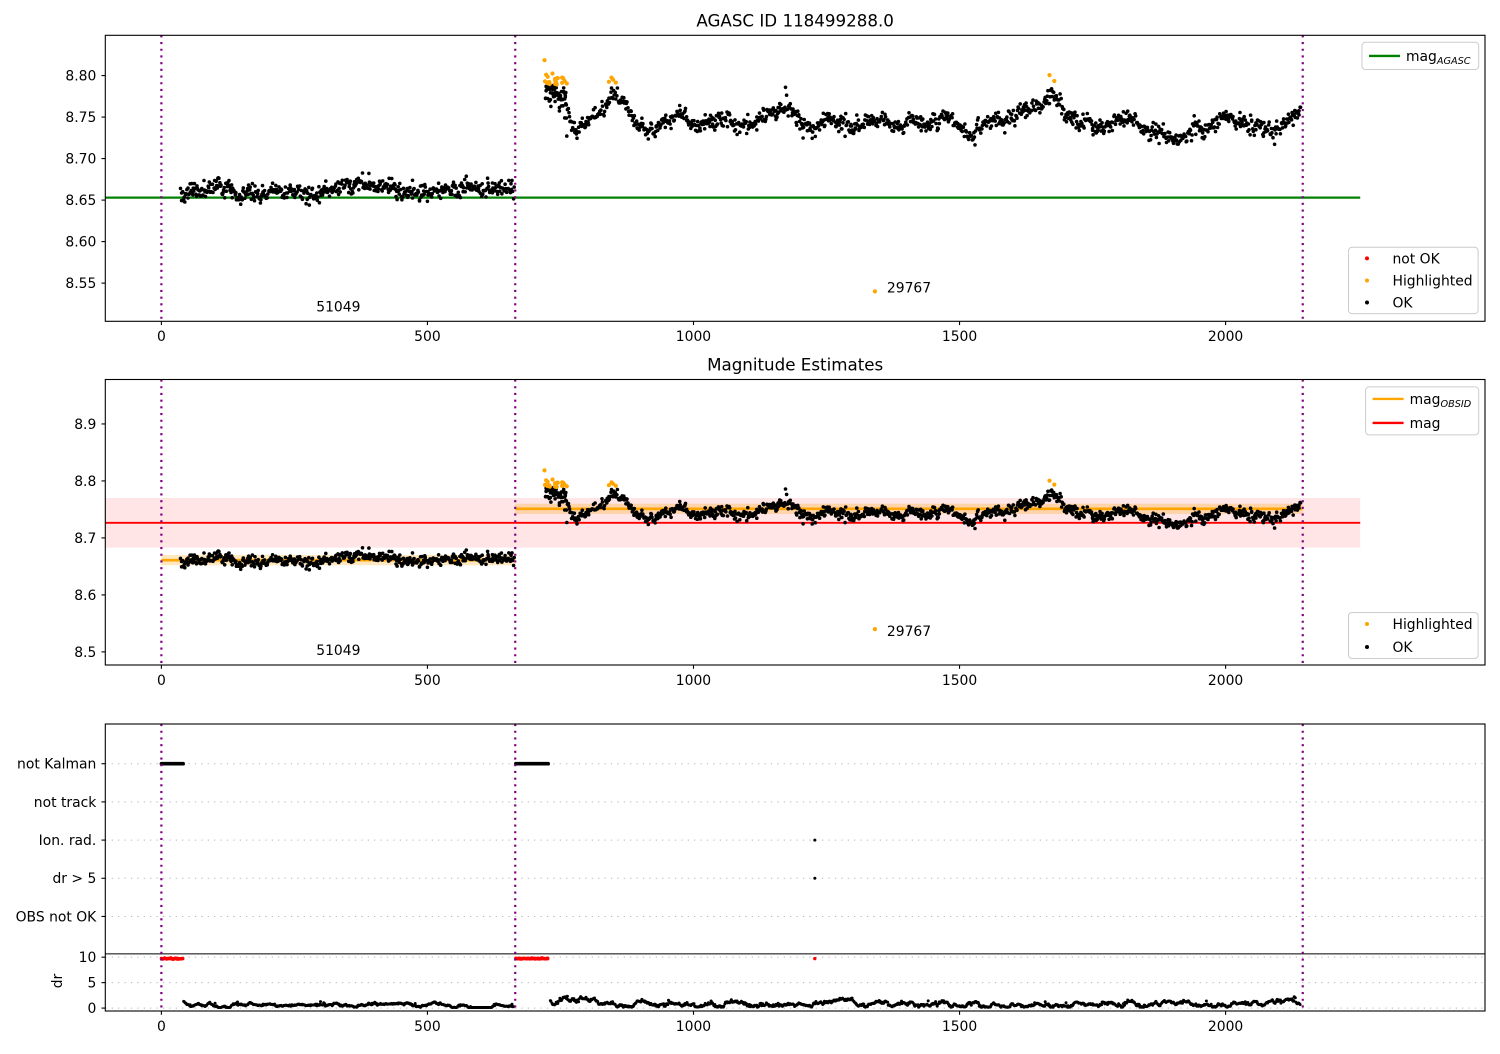 This screenshot has height=1054, width=1500. Describe the element at coordinates (1453, 61) in the screenshot. I see `legend-label-subscript: AGASC` at that location.